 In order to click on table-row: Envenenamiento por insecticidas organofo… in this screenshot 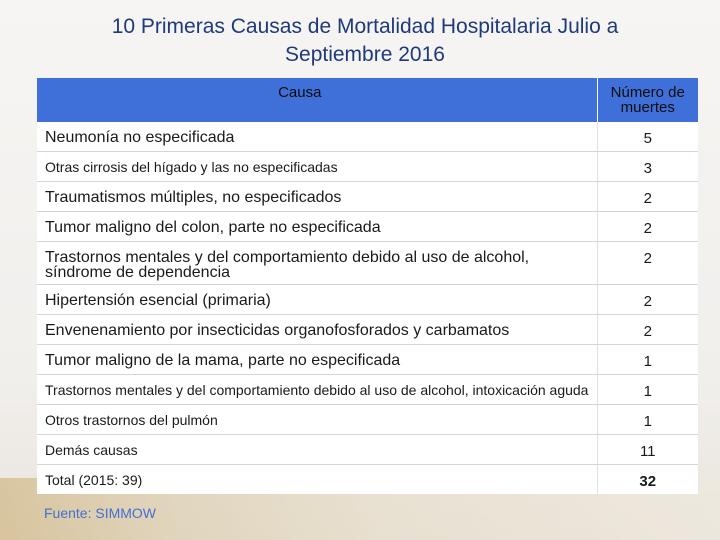, I will do `click(367, 329)`.